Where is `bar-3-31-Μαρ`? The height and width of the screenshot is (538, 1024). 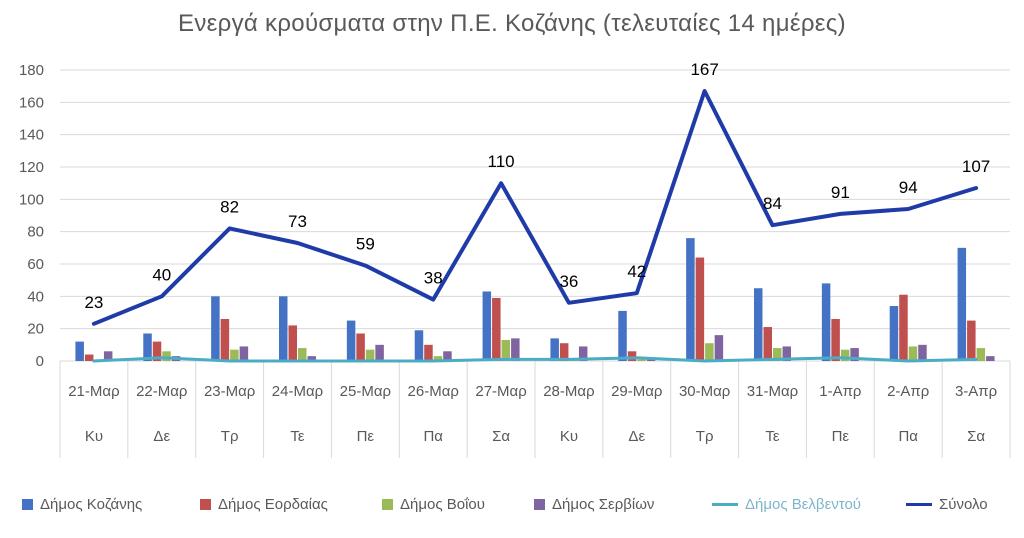 bar-3-31-Μαρ is located at coordinates (777, 354).